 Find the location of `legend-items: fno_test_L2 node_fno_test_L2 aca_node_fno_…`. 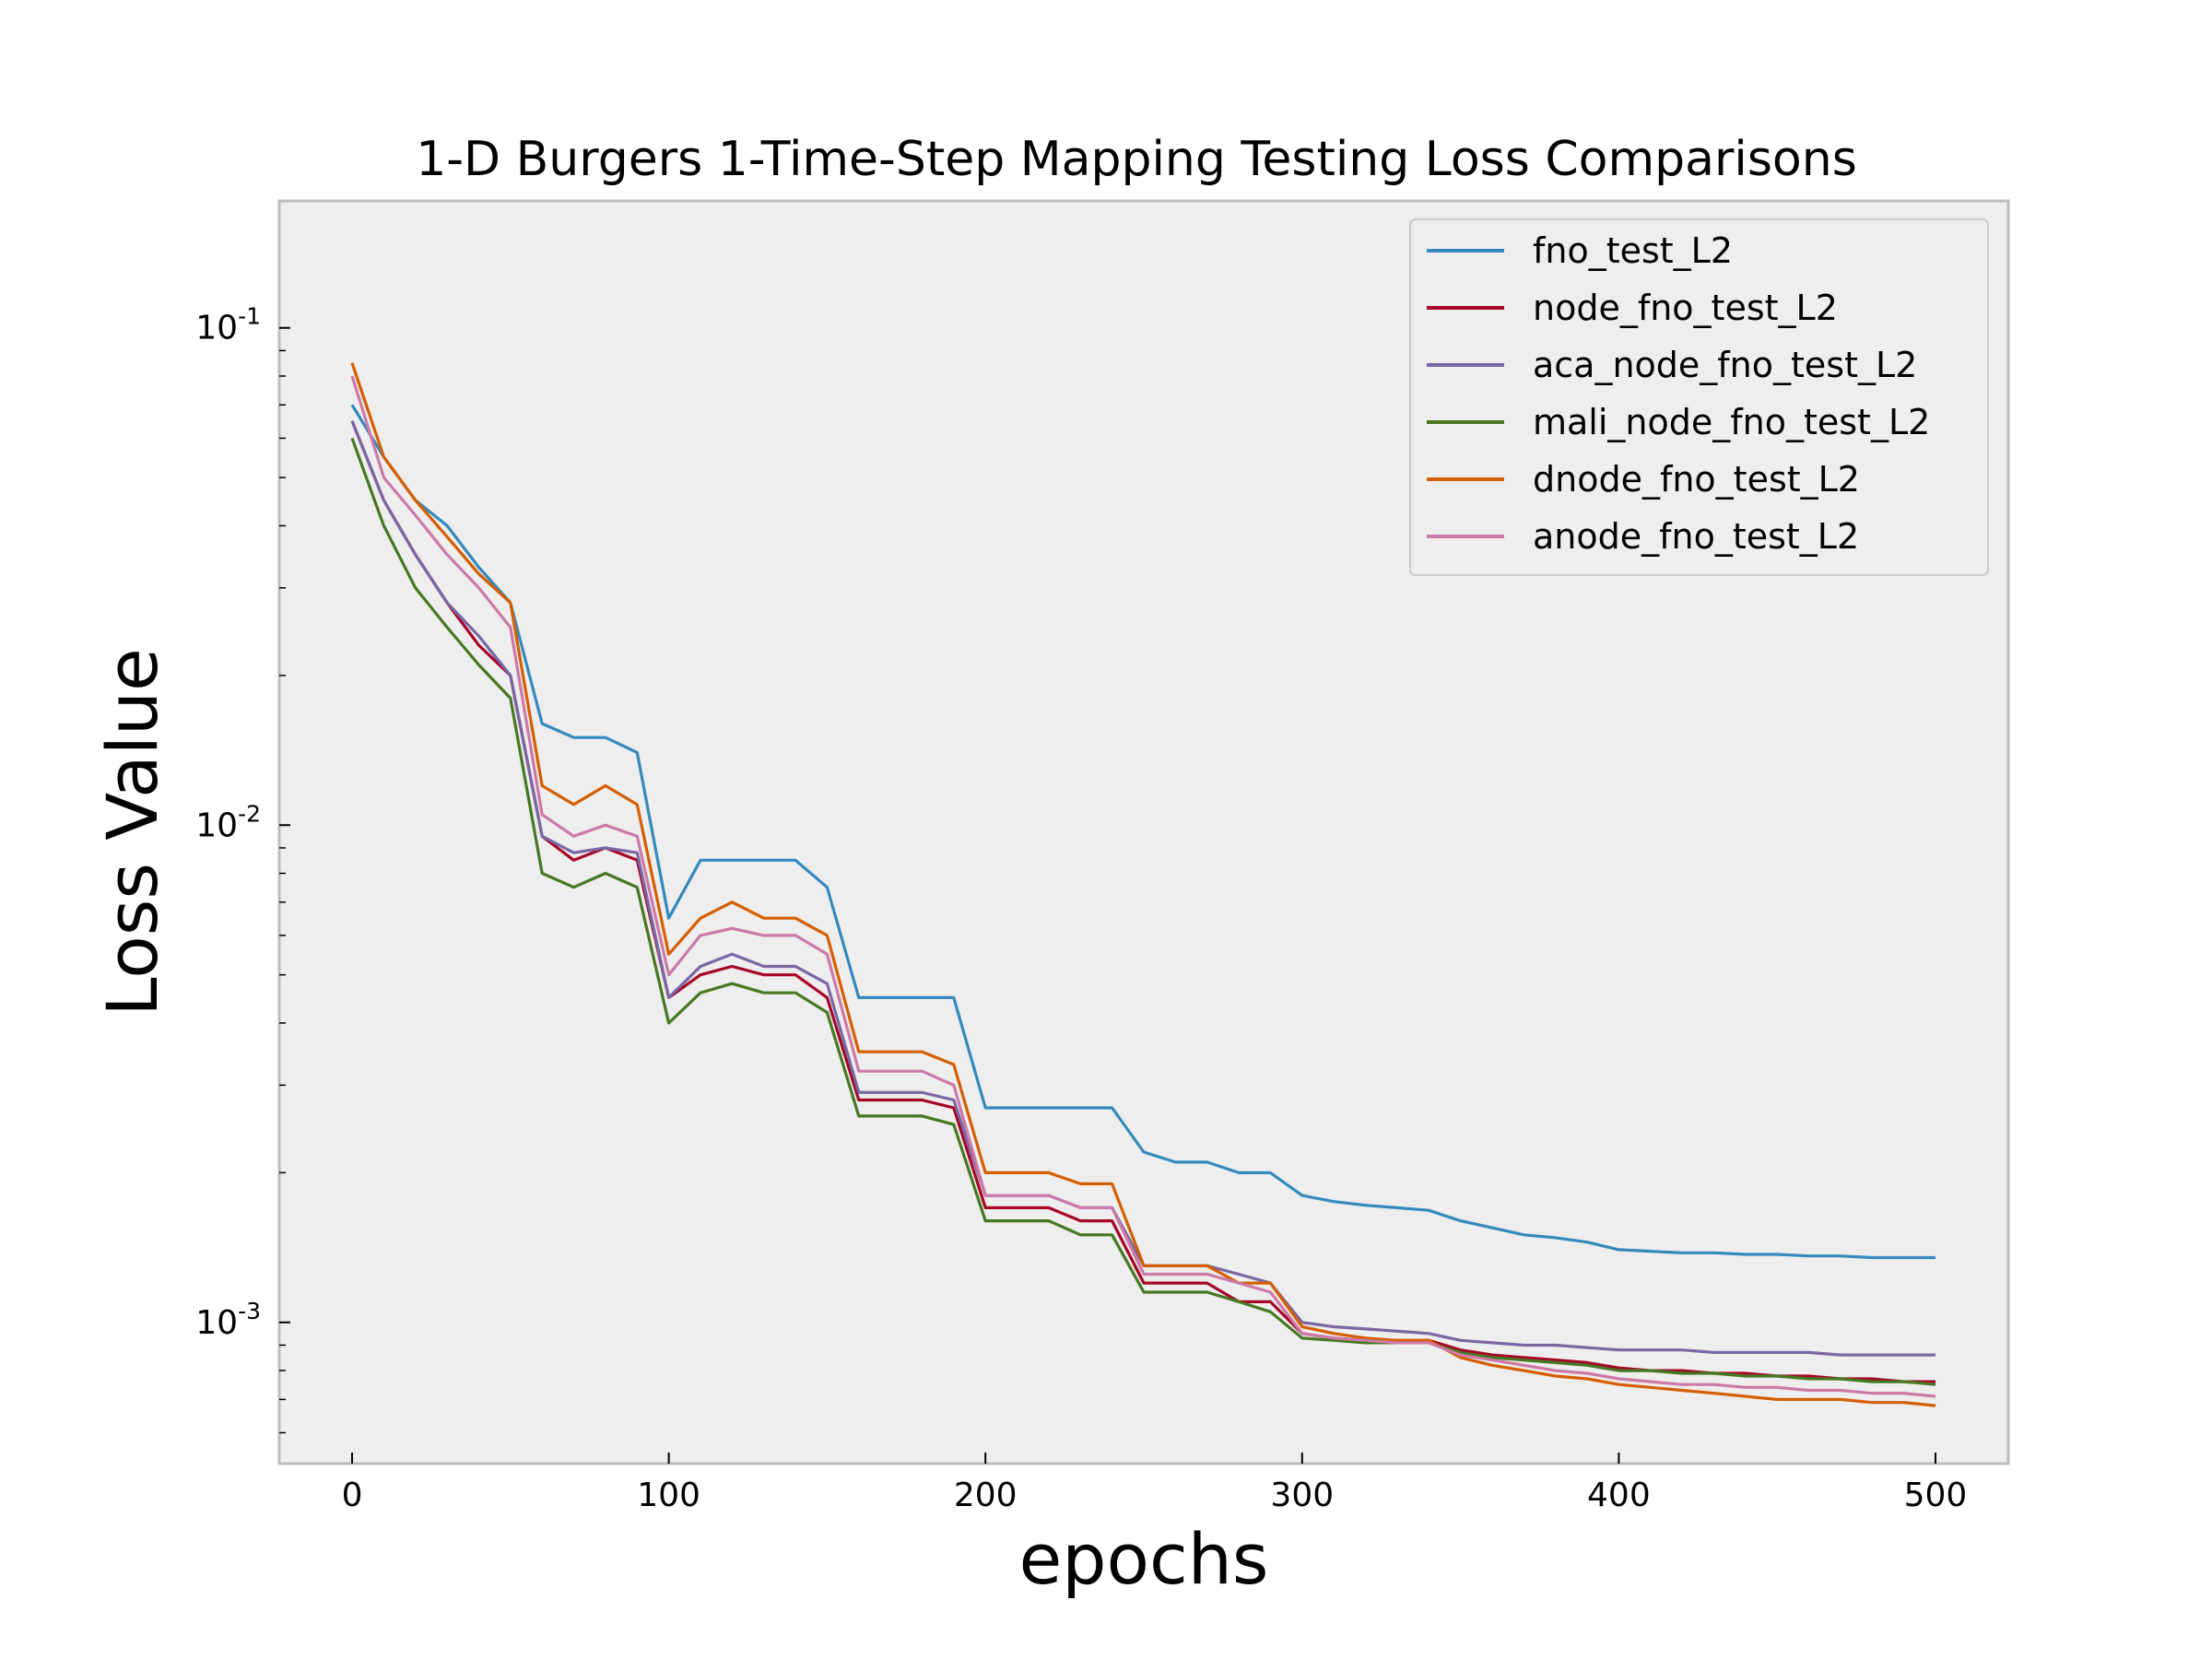

legend-items: fno_test_L2 node_fno_test_L2 aca_node_fno_… is located at coordinates (1678, 393).